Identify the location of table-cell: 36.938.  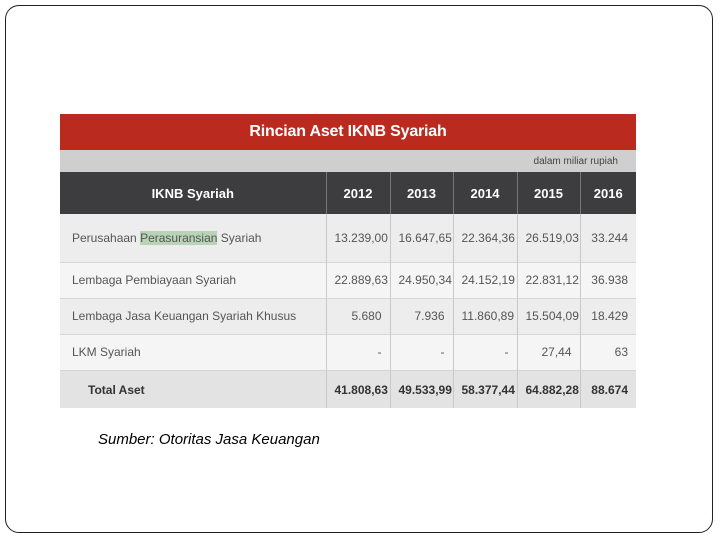
(608, 280).